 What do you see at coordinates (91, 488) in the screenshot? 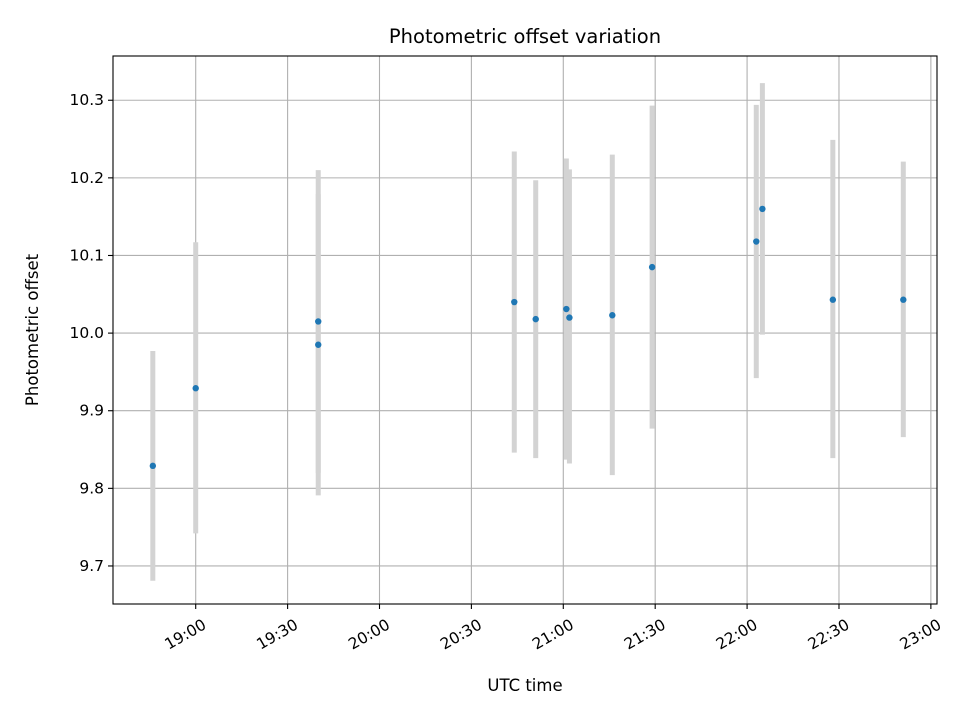
I see `y-tick-label: 9.8` at bounding box center [91, 488].